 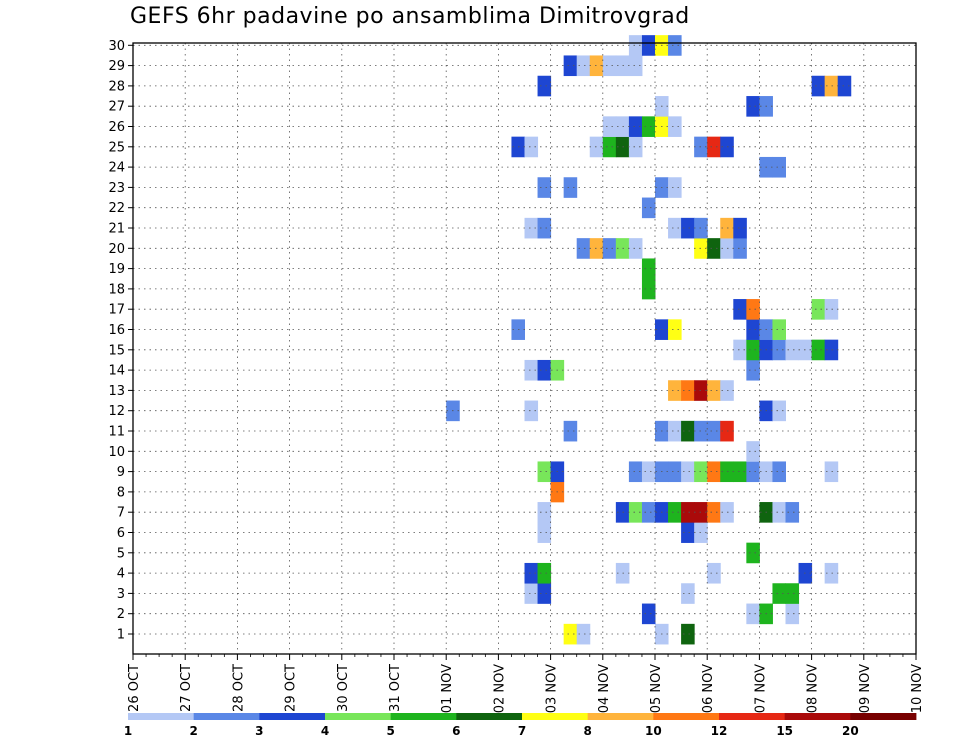 What do you see at coordinates (116, 330) in the screenshot?
I see `y-tick-label: 16` at bounding box center [116, 330].